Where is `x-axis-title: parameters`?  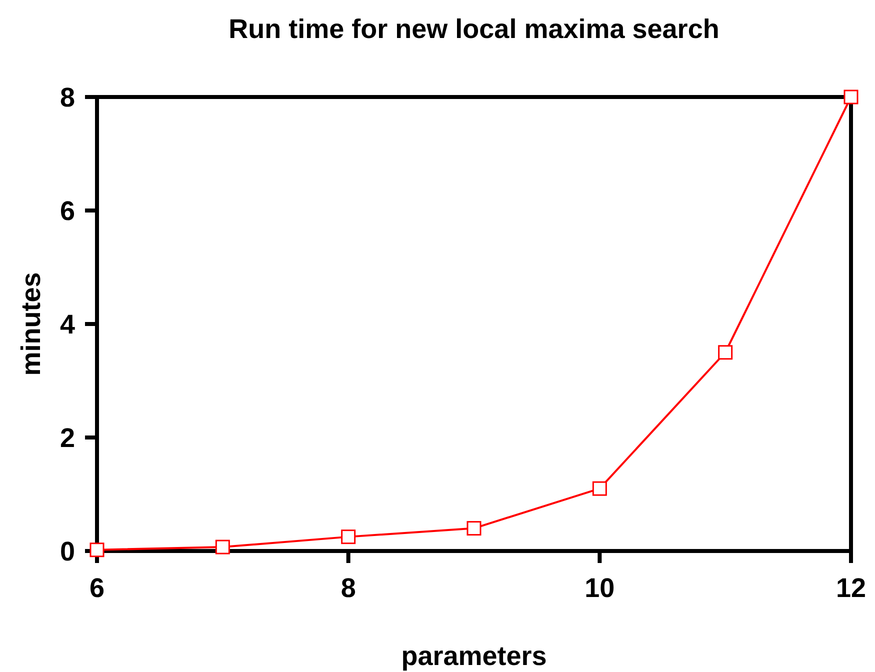
x-axis-title: parameters is located at coordinates (474, 656).